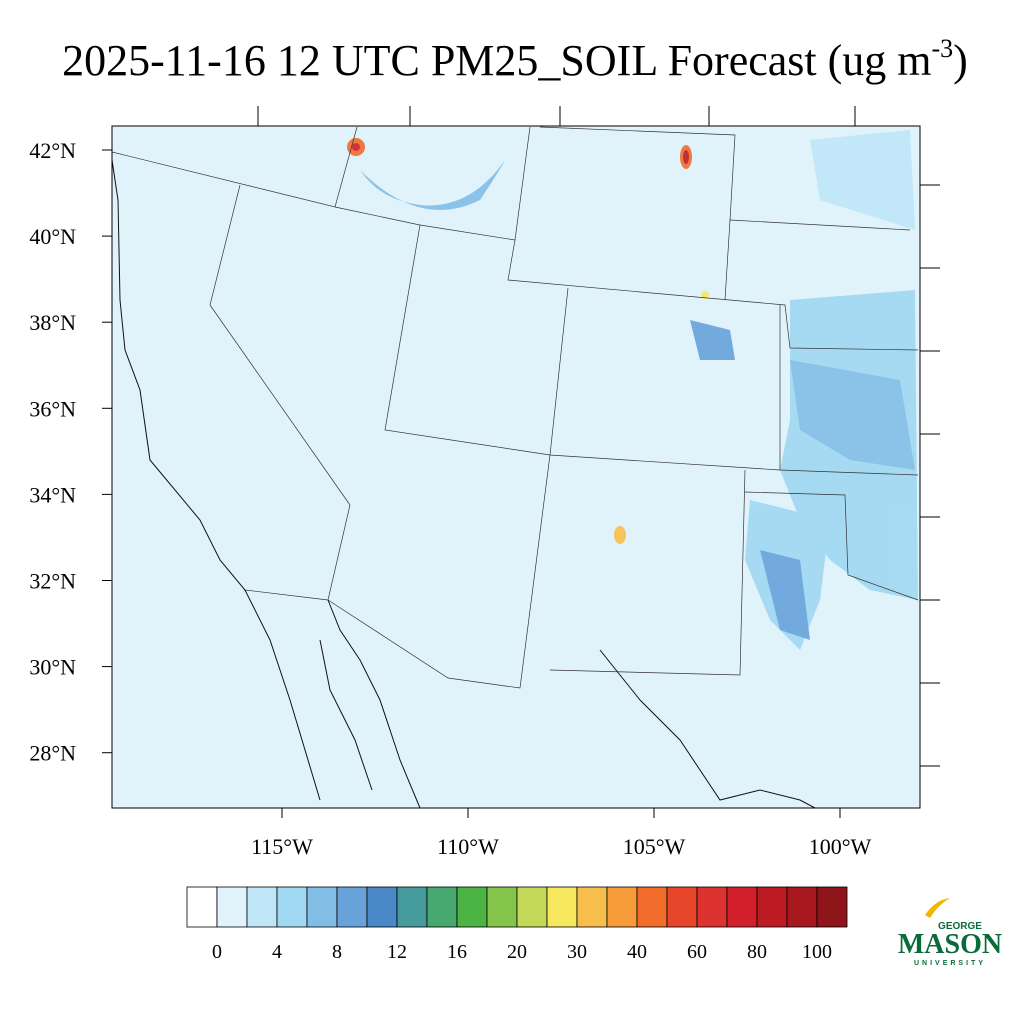 This screenshot has width=1024, height=1024. I want to click on colorbar-label: 4, so click(277, 952).